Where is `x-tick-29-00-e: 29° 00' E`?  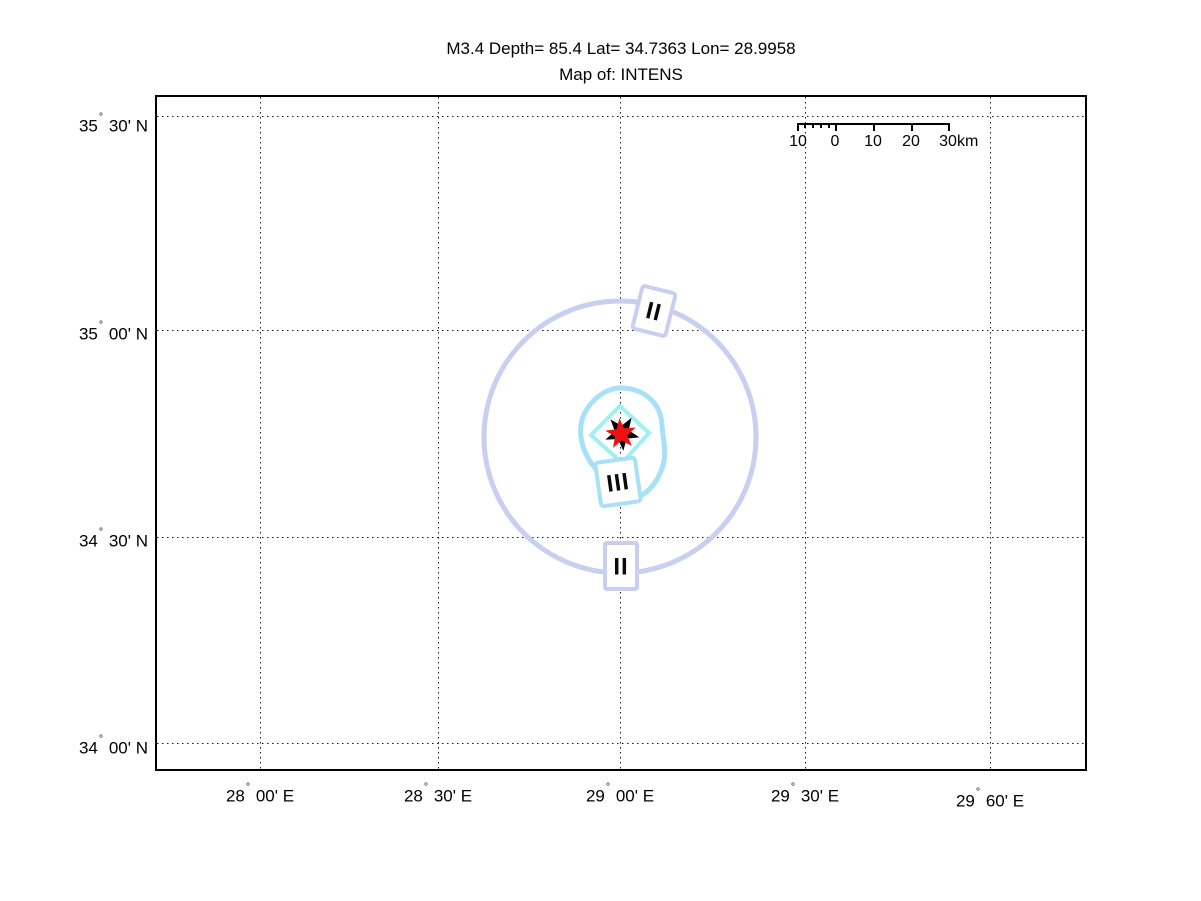
x-tick-29-00-e: 29° 00' E is located at coordinates (620, 793).